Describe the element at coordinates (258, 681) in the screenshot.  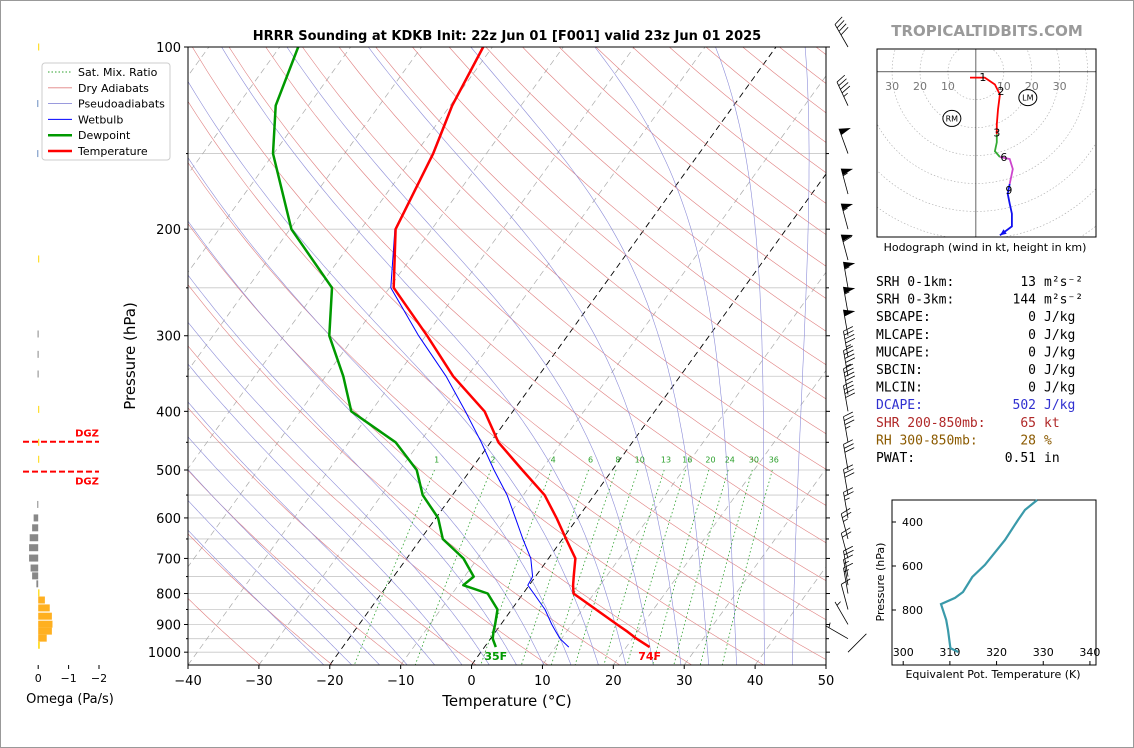
I see `x-tick-label: −30` at that location.